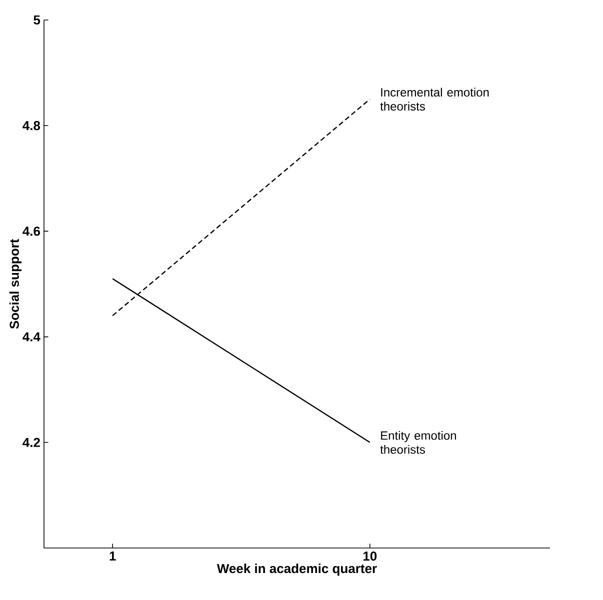 The image size is (603, 600). Describe the element at coordinates (31, 442) in the screenshot. I see `y-tick-label: 4.2` at that location.